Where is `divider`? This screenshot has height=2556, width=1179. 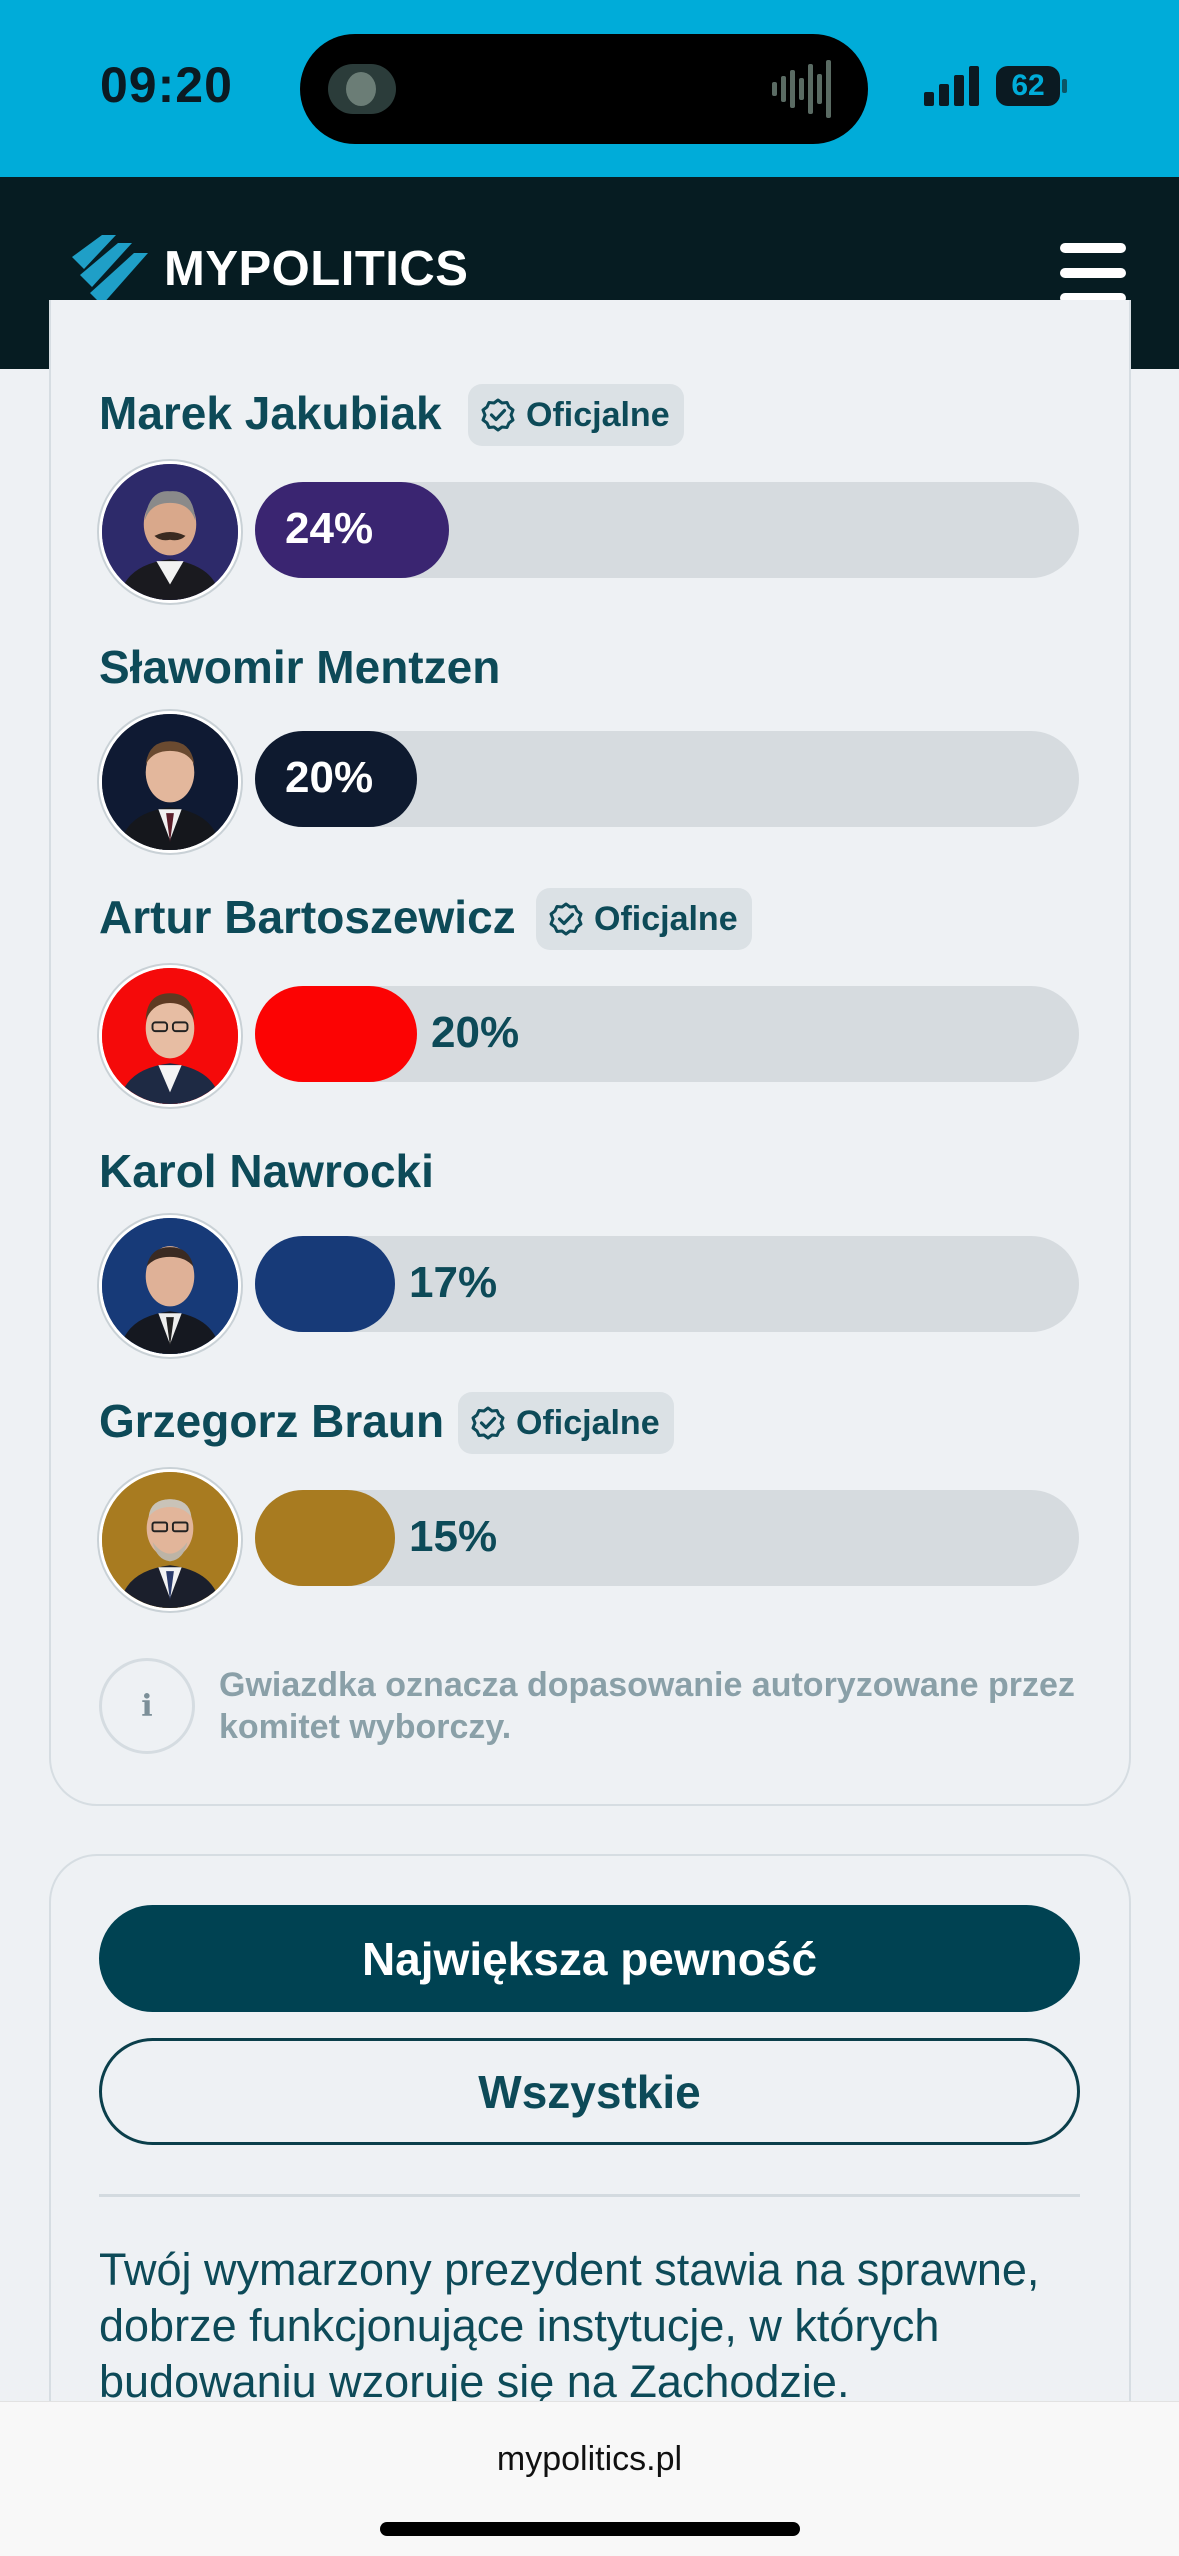 divider is located at coordinates (589, 2195).